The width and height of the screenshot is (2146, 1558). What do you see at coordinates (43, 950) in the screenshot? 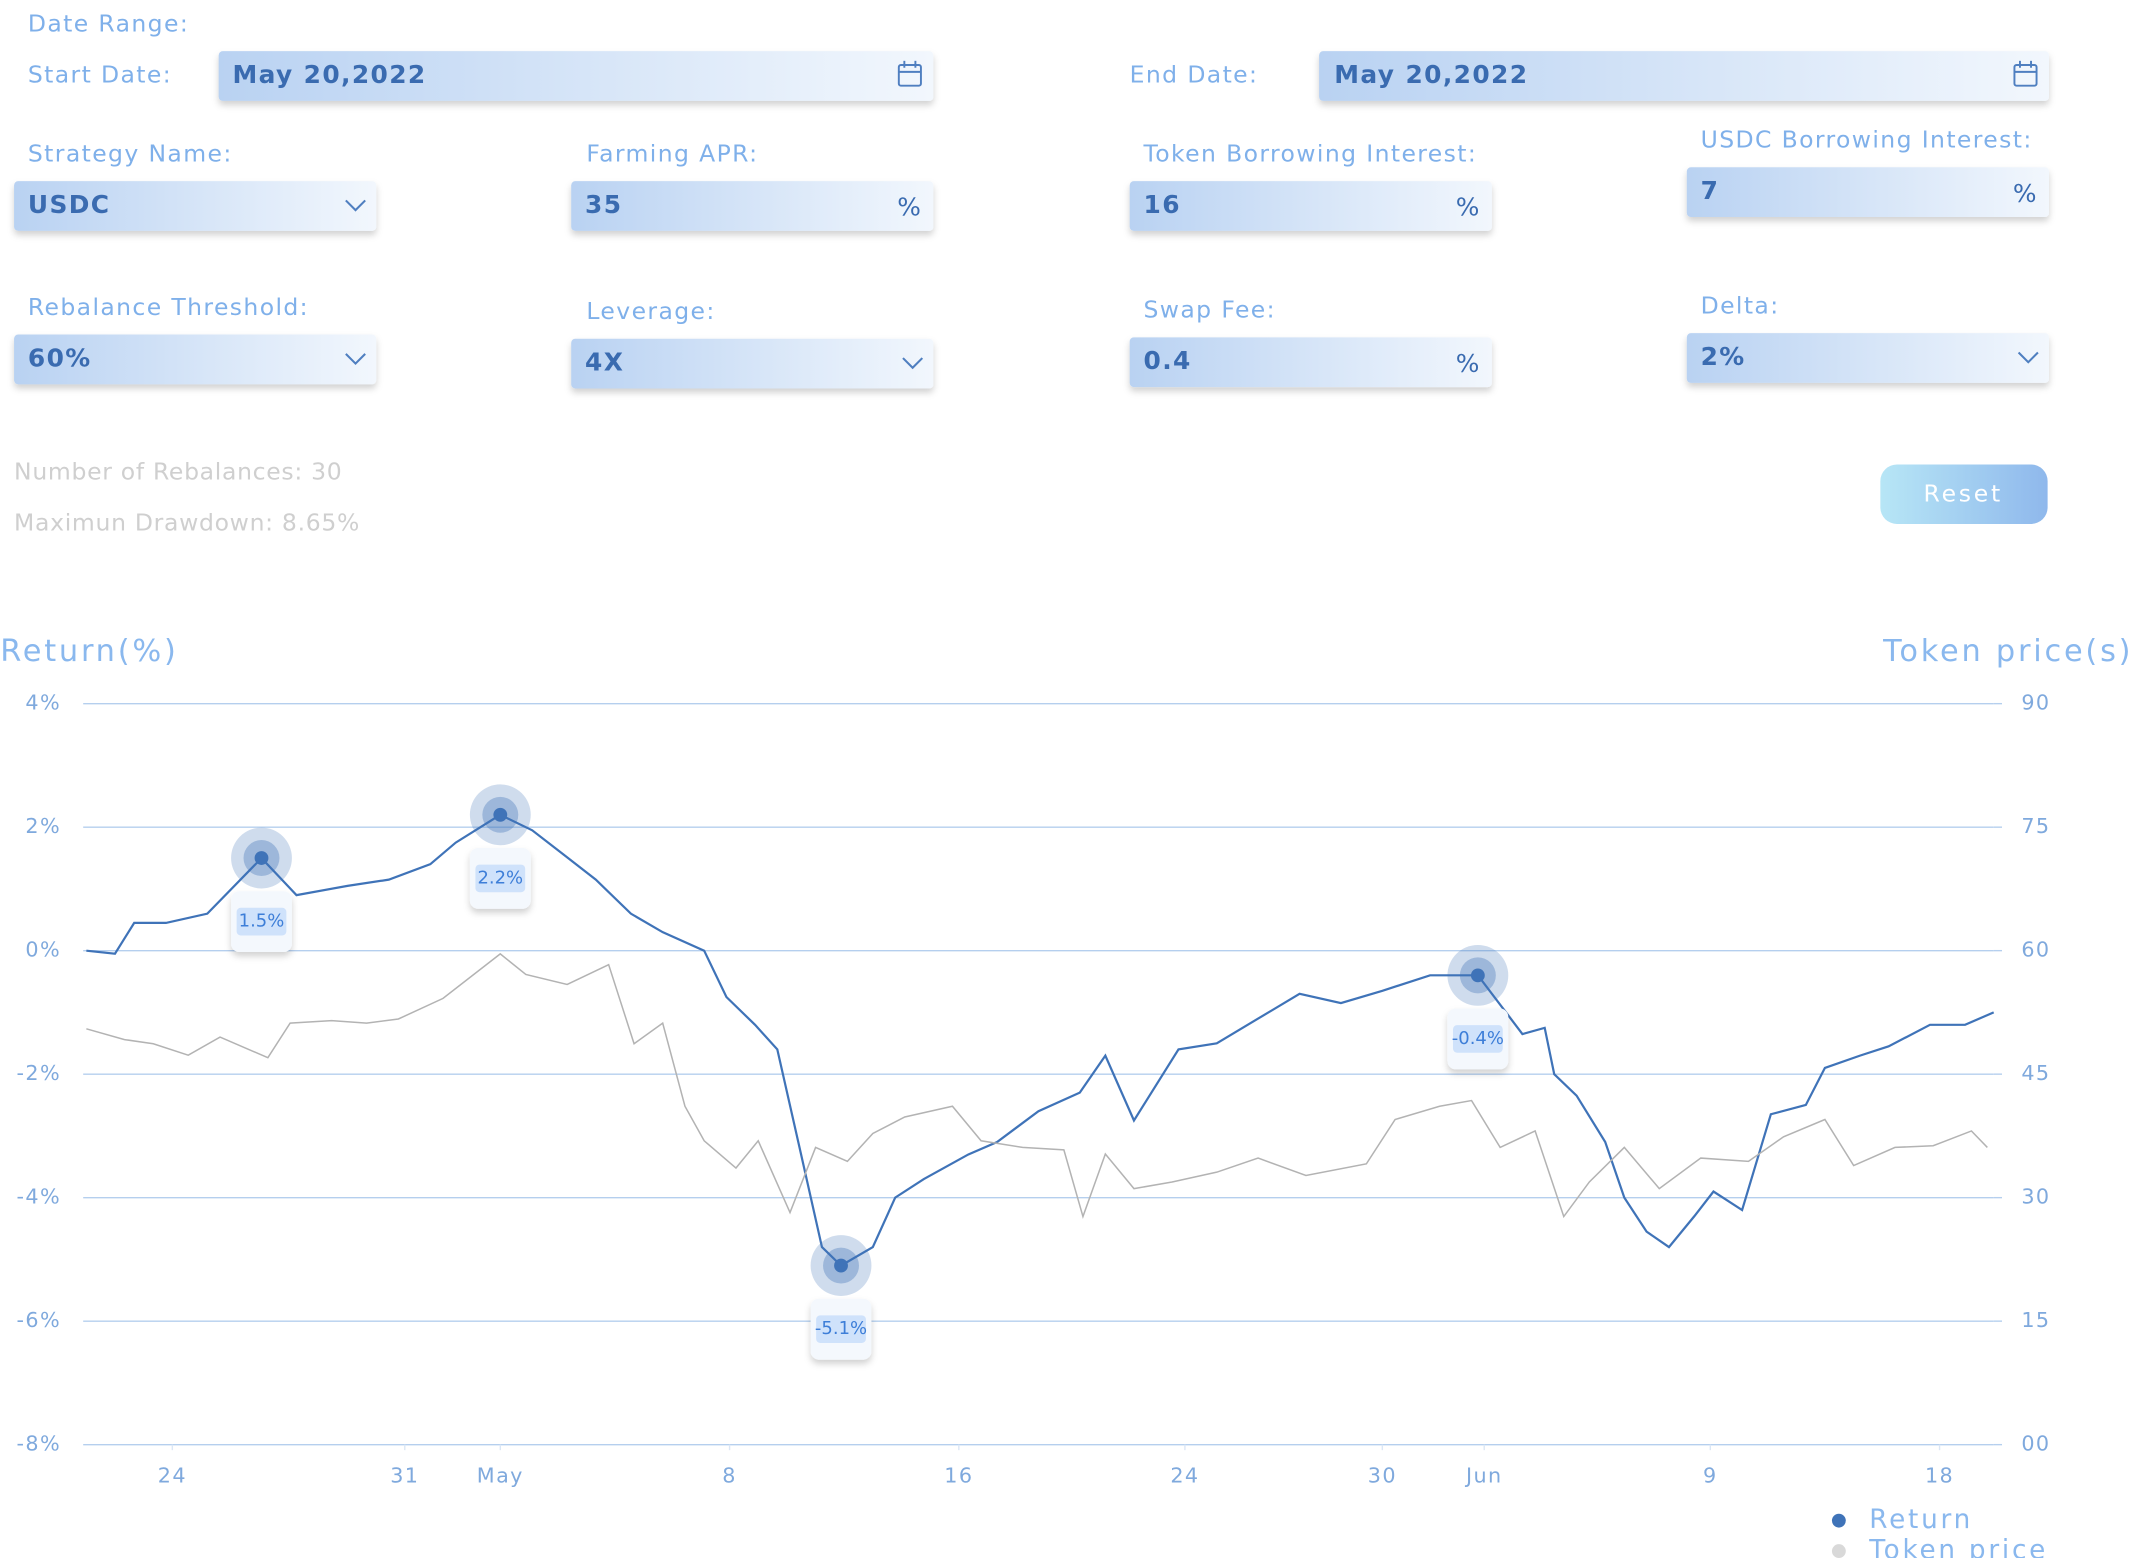
I see `y-tick-label: 0%` at bounding box center [43, 950].